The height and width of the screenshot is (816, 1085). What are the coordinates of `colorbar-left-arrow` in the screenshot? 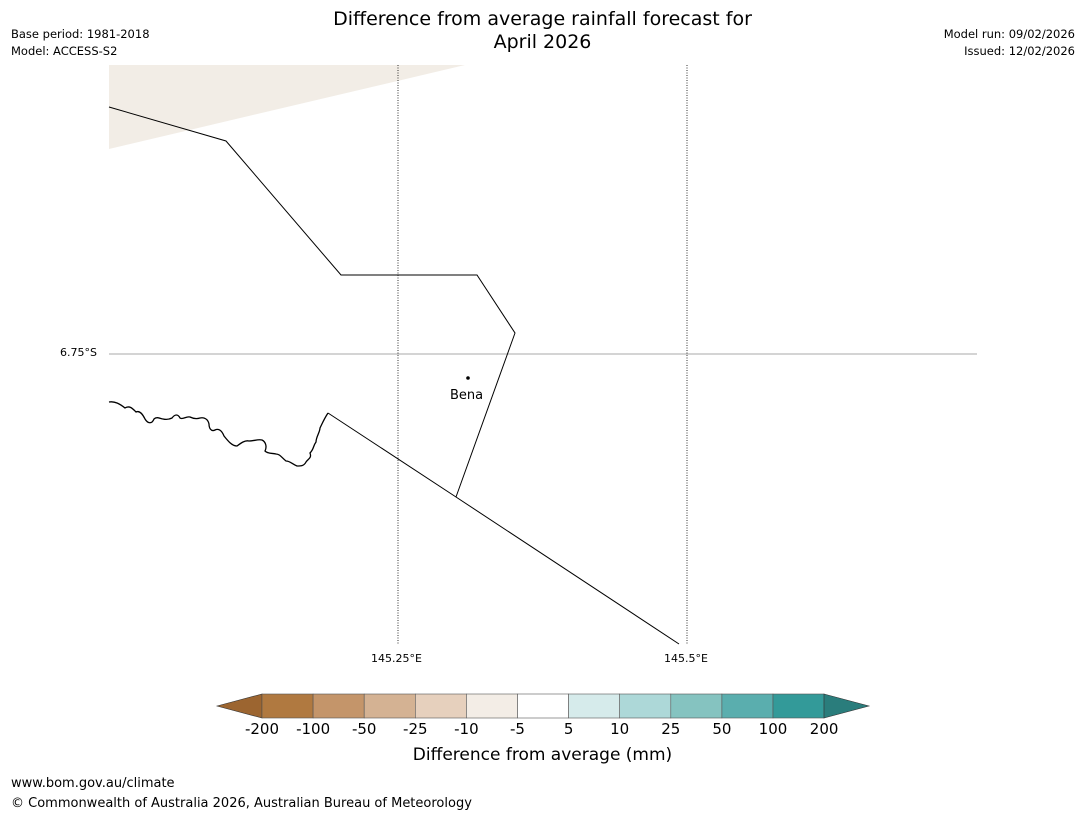 It's located at (239, 706).